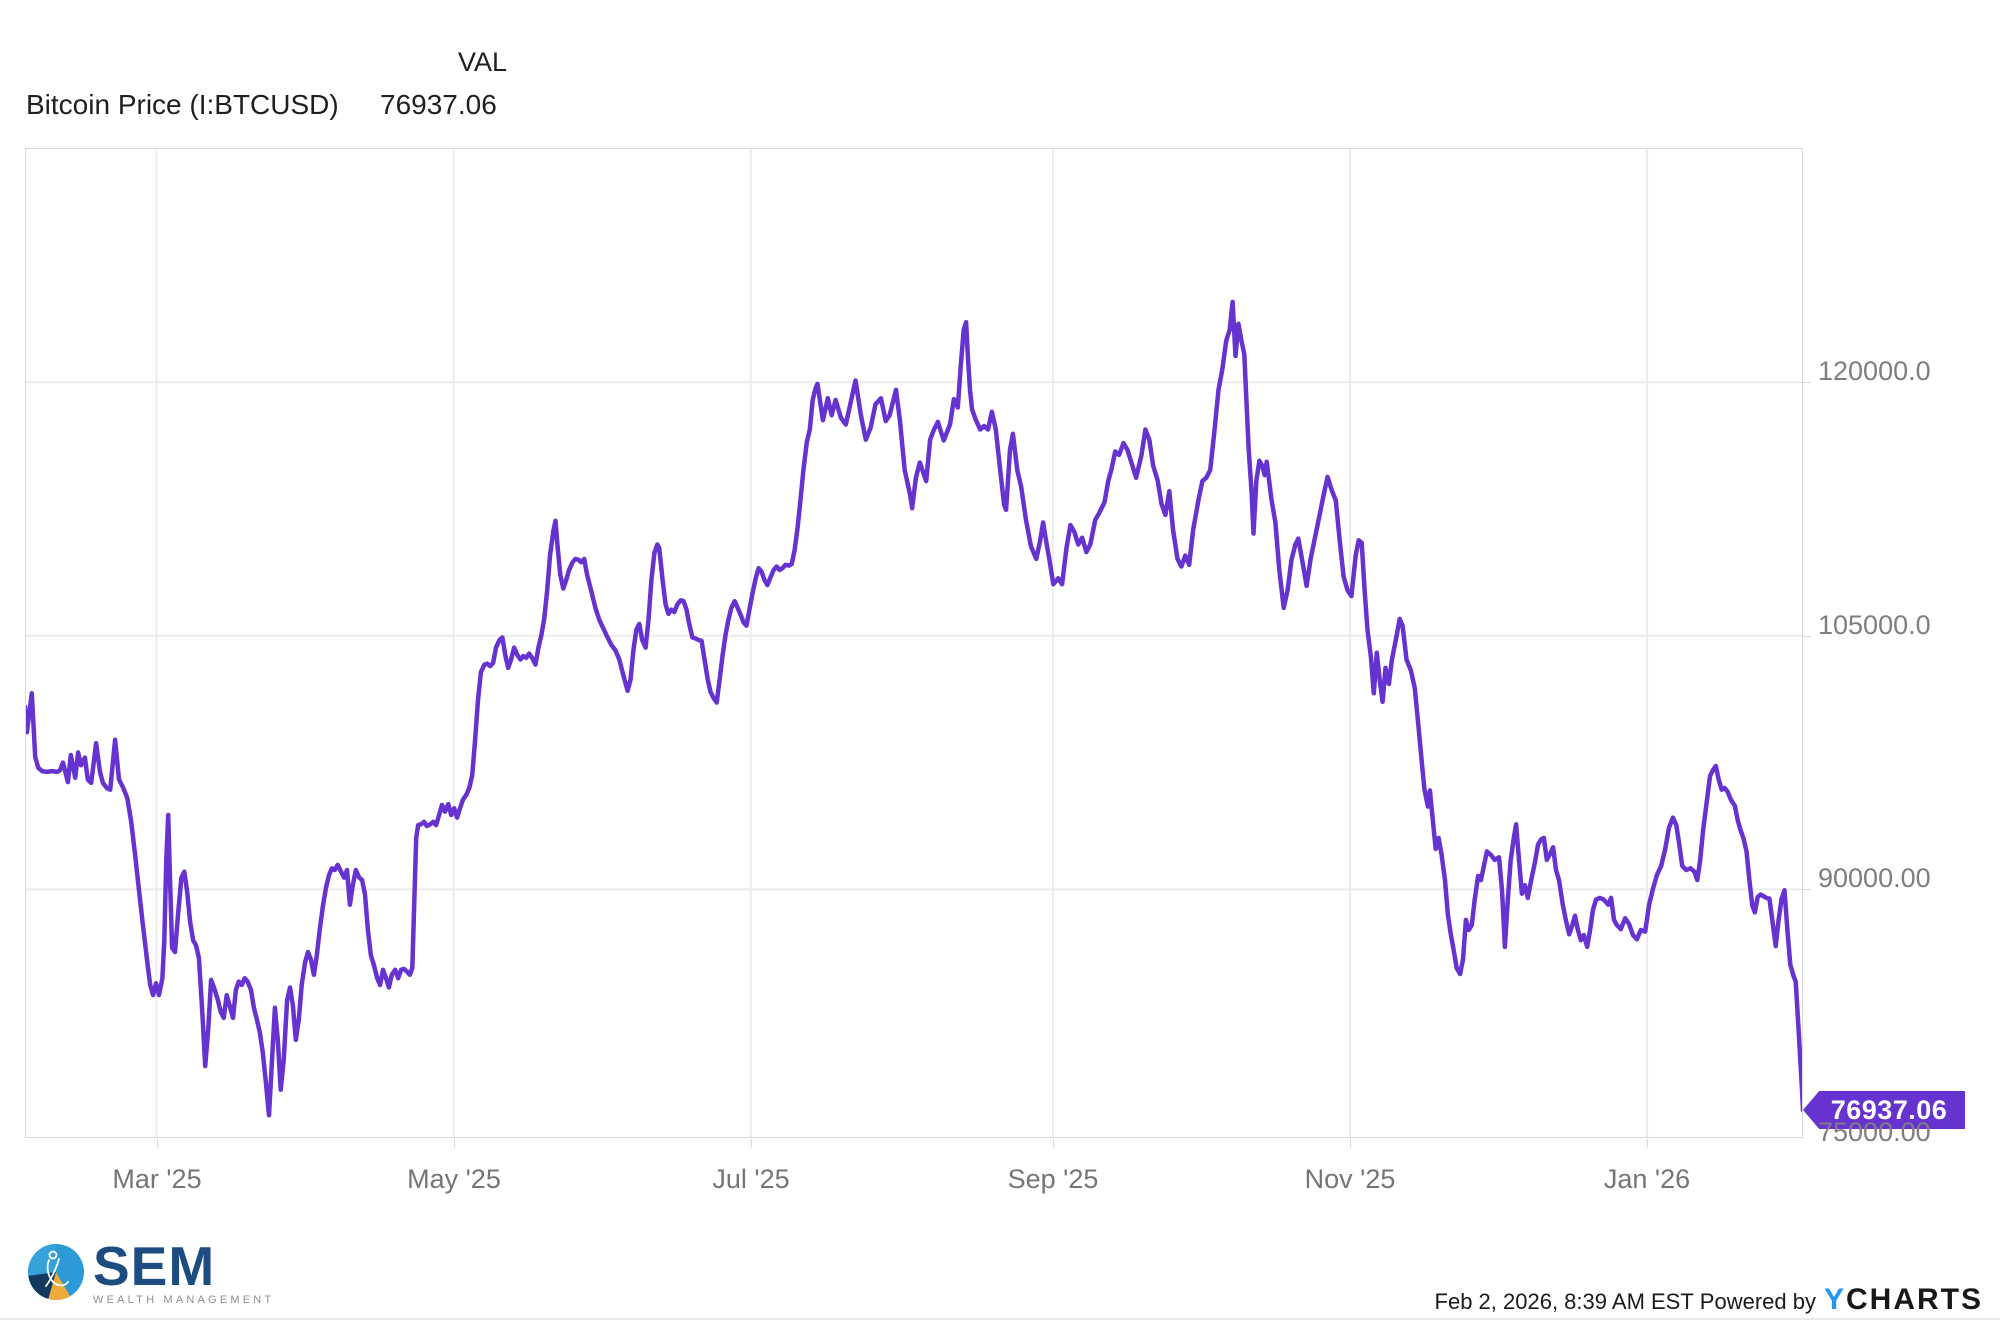 The height and width of the screenshot is (1324, 2000). What do you see at coordinates (454, 1179) in the screenshot?
I see `x-axis-label: May '25` at bounding box center [454, 1179].